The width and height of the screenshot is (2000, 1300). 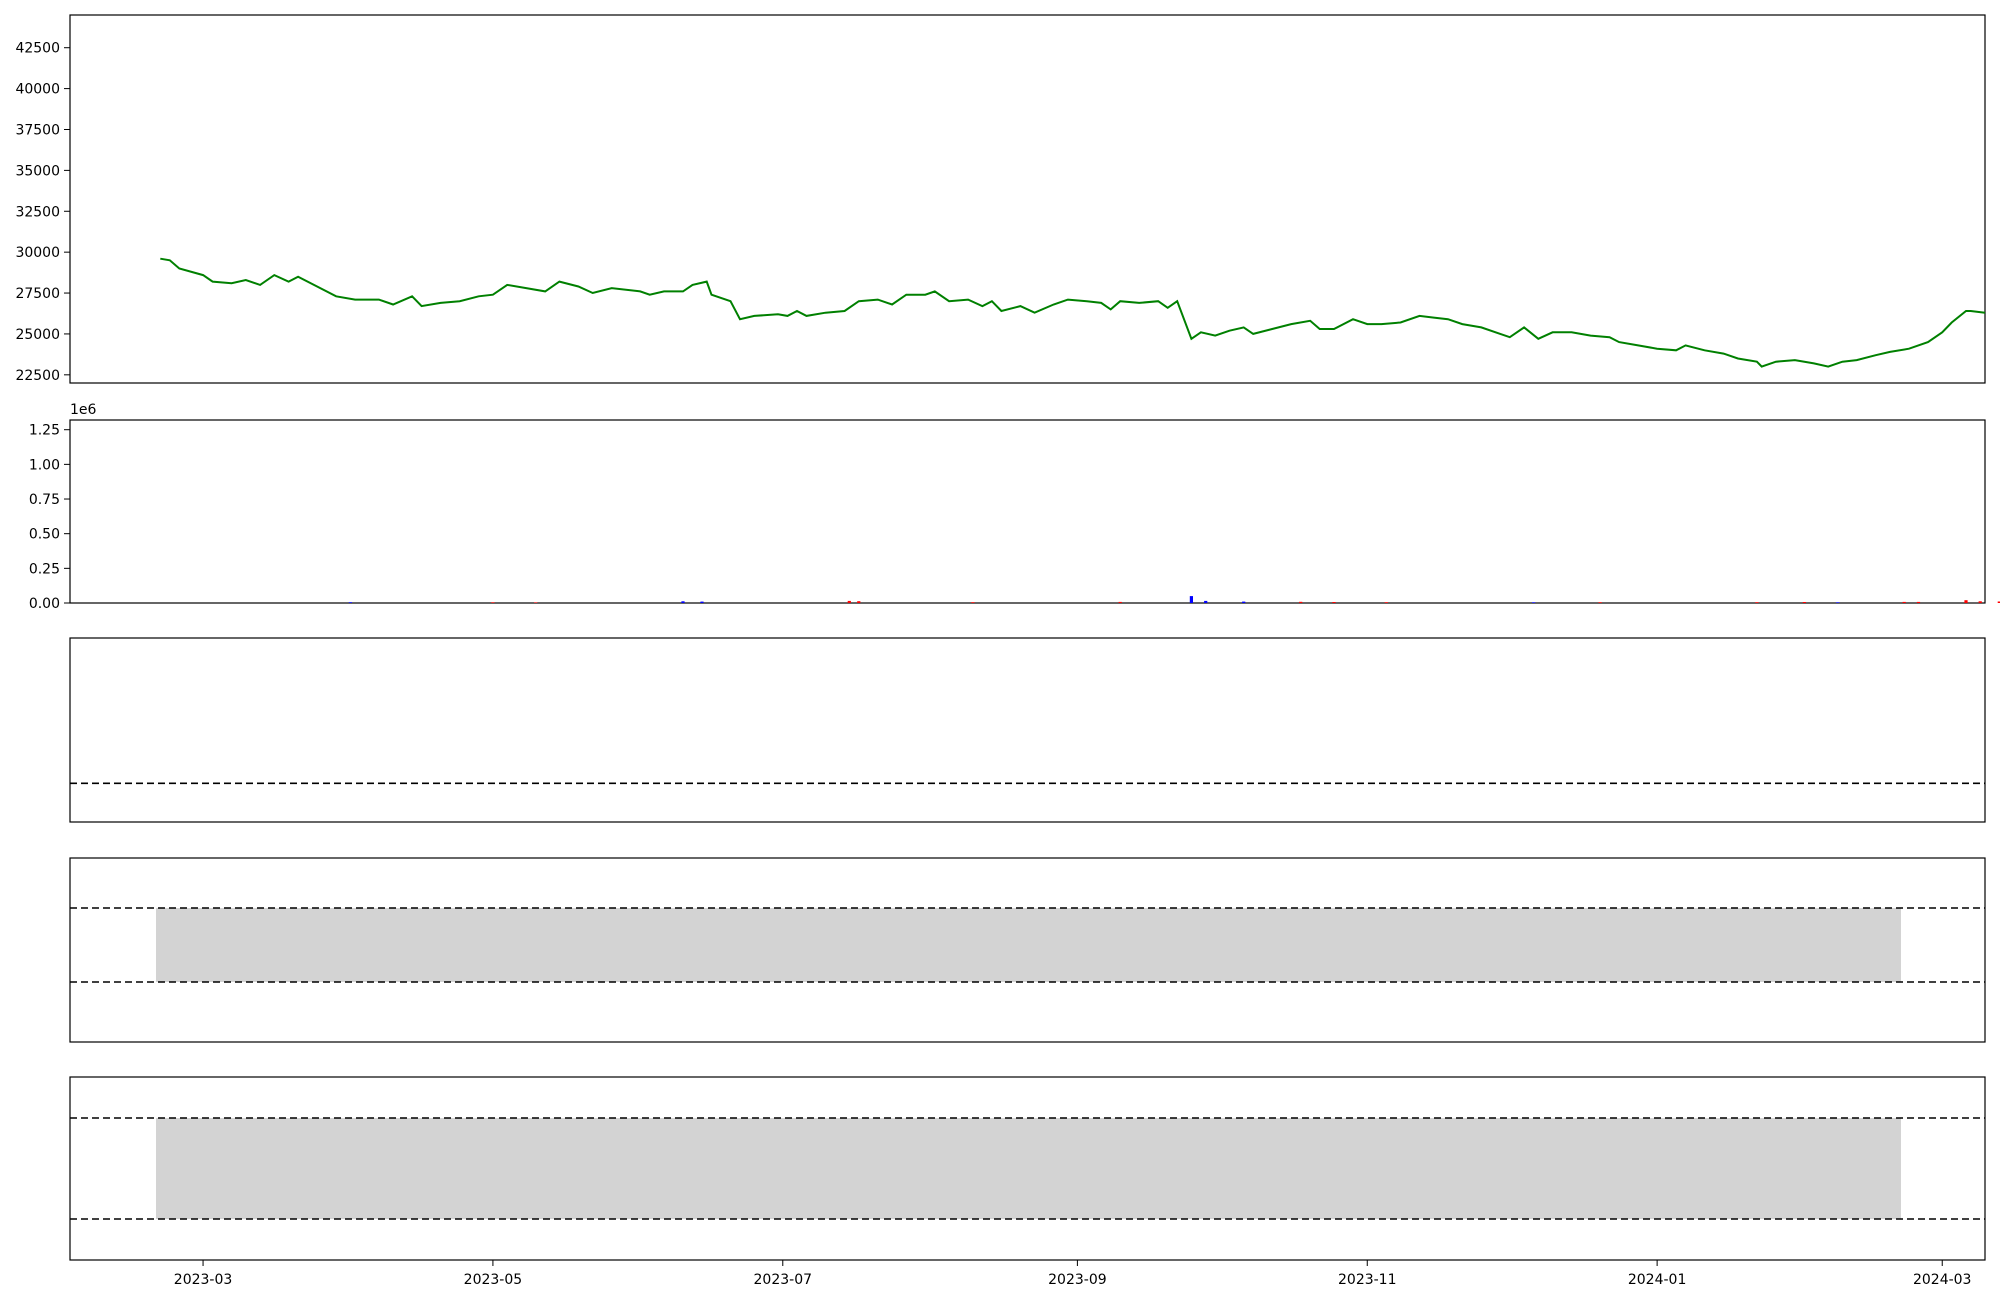 I want to click on volume-panel-frame, so click(x=1027, y=511).